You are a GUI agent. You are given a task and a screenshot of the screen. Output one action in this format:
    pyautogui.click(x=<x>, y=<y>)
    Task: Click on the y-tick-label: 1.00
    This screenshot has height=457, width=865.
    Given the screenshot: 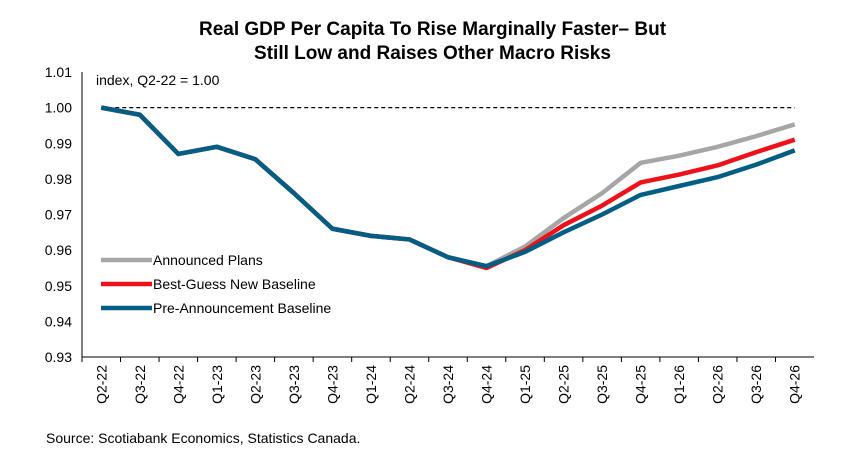 What is the action you would take?
    pyautogui.click(x=58, y=108)
    